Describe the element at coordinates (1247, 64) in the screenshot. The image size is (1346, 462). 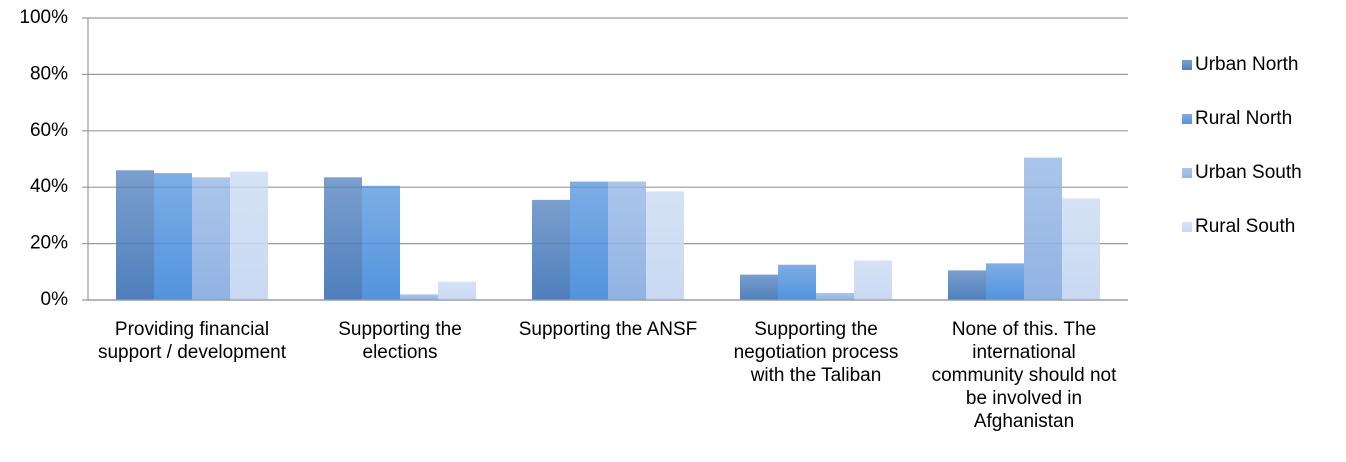
I see `legend-label: Urban North` at that location.